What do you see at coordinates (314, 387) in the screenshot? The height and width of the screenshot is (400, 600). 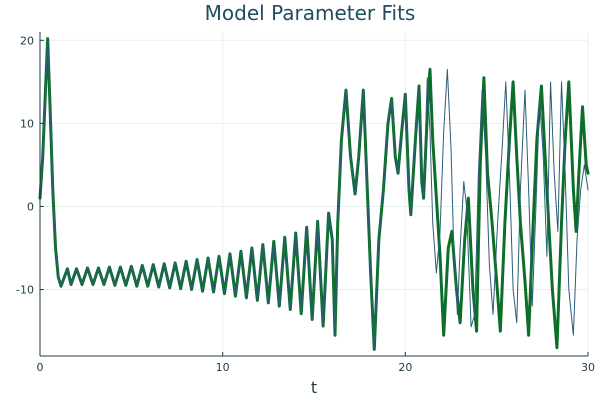 I see `x-axis-label: t` at bounding box center [314, 387].